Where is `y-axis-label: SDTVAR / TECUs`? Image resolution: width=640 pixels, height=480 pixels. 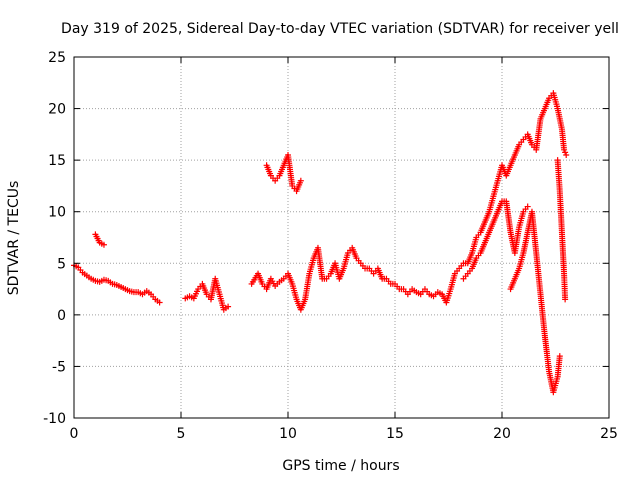 y-axis-label: SDTVAR / TECUs is located at coordinates (14, 238).